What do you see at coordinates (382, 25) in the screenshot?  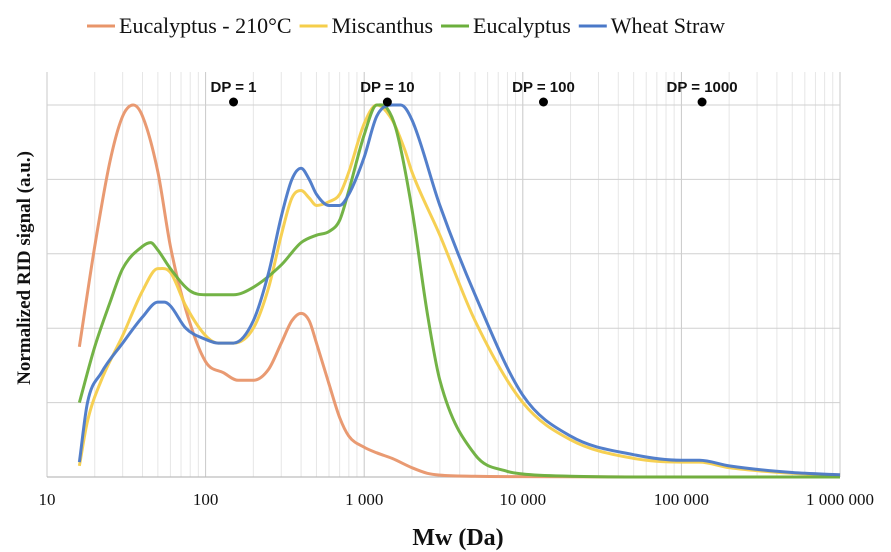 I see `legend-label-miscanthus: Miscanthus` at bounding box center [382, 25].